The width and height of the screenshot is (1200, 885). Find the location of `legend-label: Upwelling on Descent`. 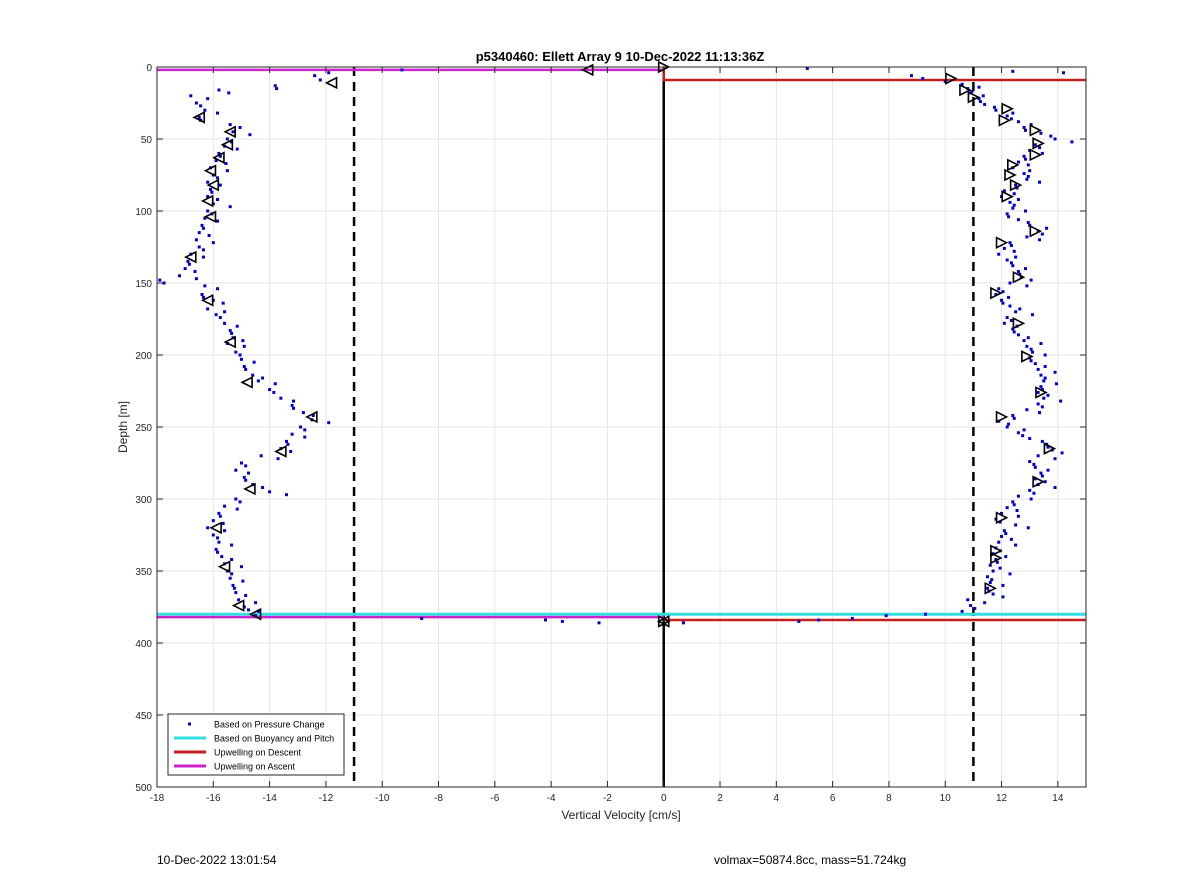

legend-label: Upwelling on Descent is located at coordinates (258, 753).